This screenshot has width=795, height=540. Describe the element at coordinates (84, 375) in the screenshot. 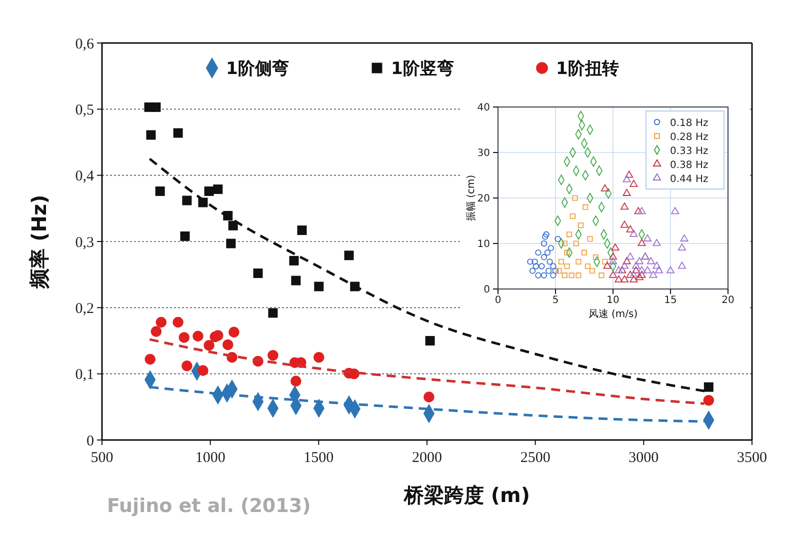

I see `y-tick-label: 0,1` at that location.